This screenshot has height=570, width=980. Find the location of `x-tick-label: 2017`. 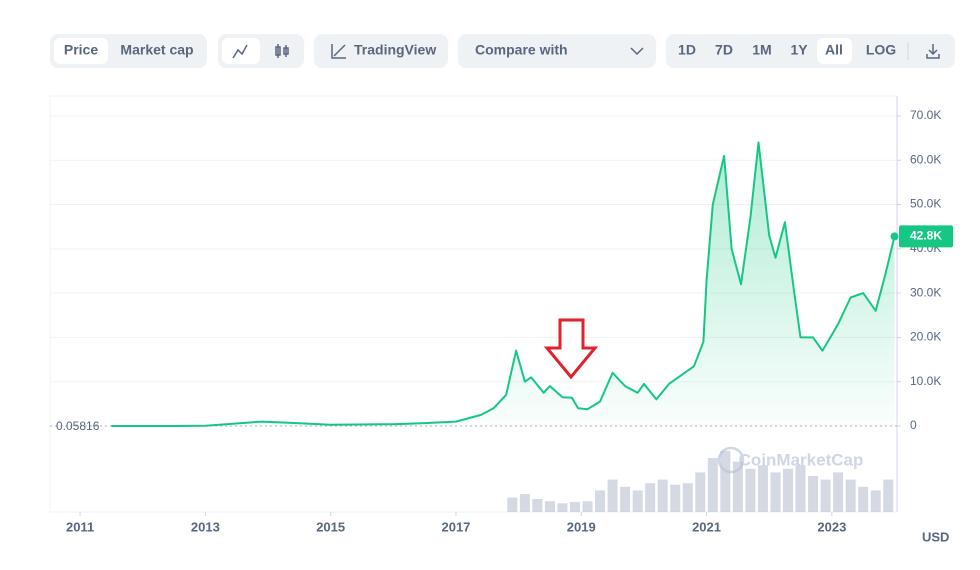

x-tick-label: 2017 is located at coordinates (455, 526).